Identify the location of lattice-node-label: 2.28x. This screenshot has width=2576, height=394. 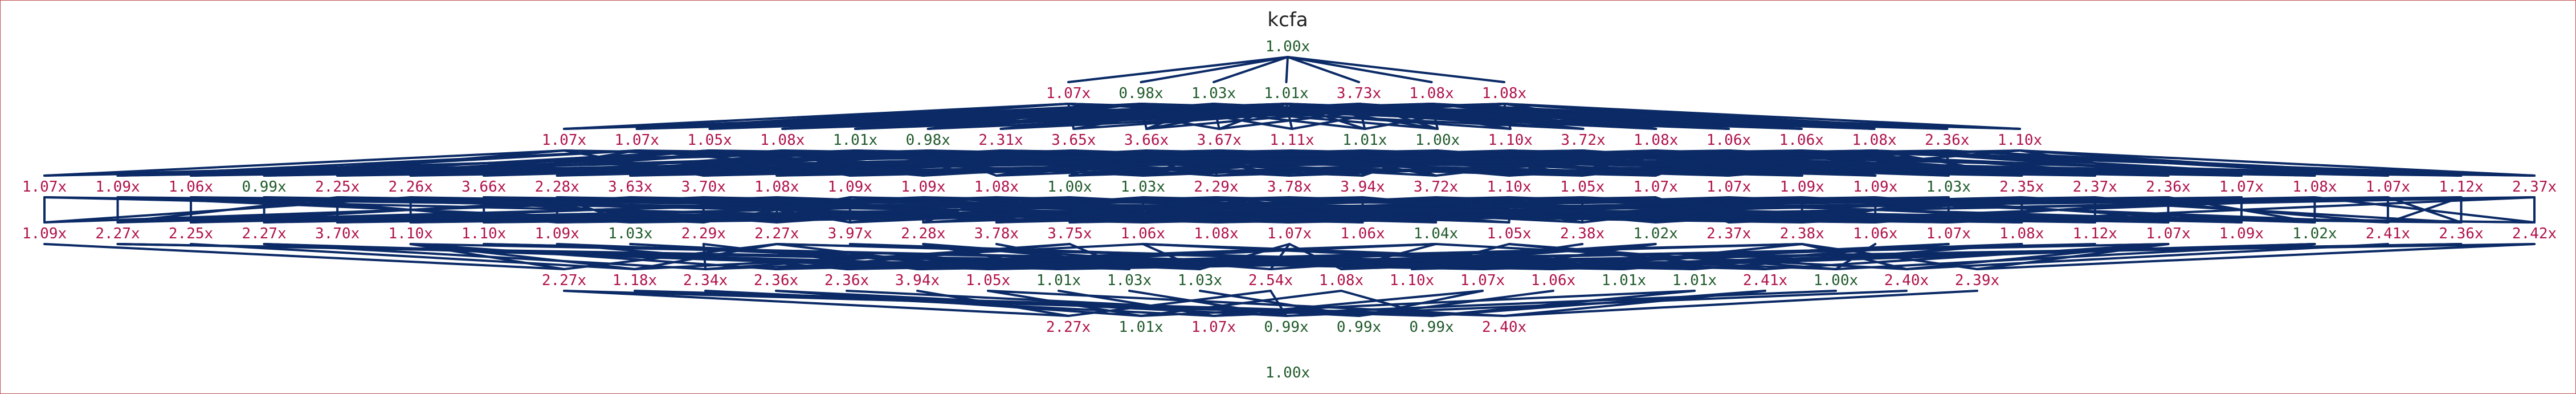
(557, 187).